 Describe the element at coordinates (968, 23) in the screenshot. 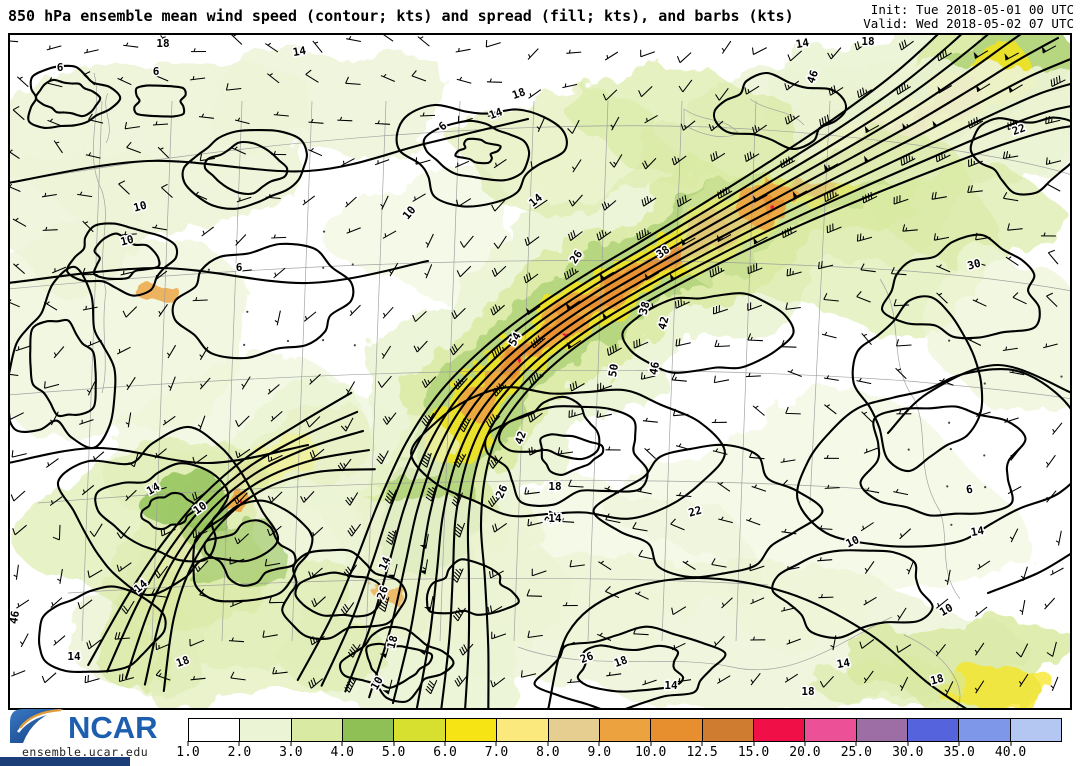

I see `valid-time: Valid: Wed 2018-05-02 07 UTC` at that location.